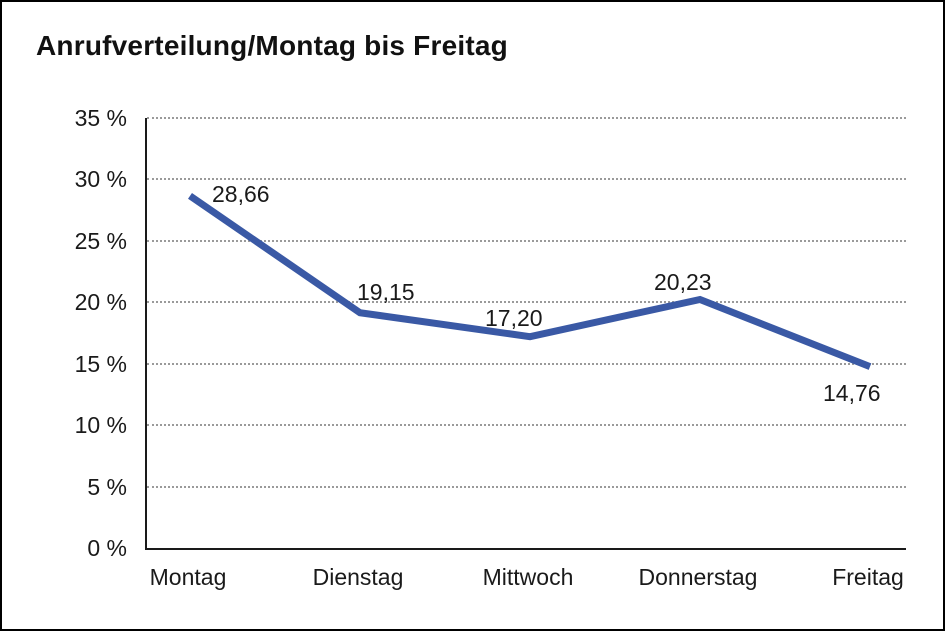  What do you see at coordinates (698, 577) in the screenshot?
I see `x-axis-label-donnerstag: Donnerstag` at bounding box center [698, 577].